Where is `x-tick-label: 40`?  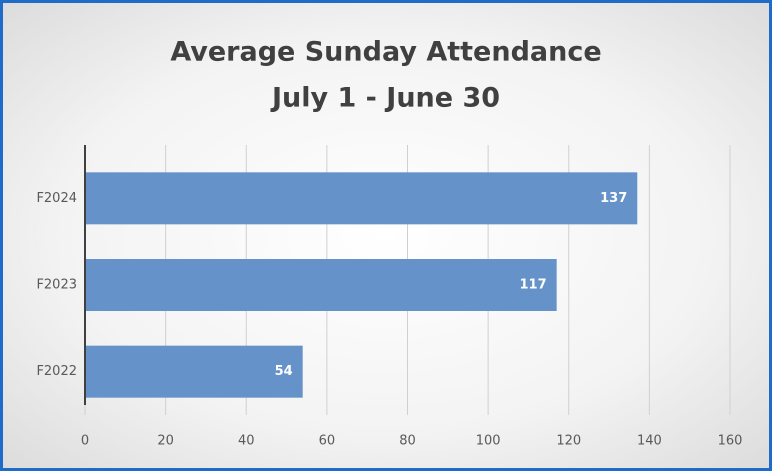
x-tick-label: 40 is located at coordinates (246, 441).